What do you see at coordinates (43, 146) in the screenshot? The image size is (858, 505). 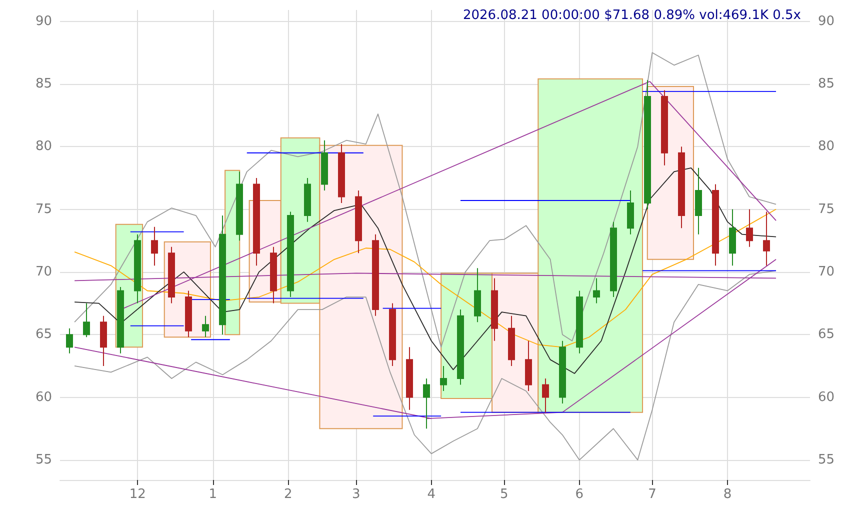 I see `y-tick-label: 80` at bounding box center [43, 146].